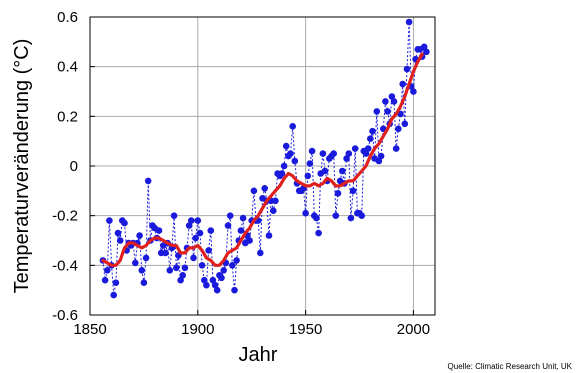  I want to click on x-tick-label: 2000, so click(413, 329).